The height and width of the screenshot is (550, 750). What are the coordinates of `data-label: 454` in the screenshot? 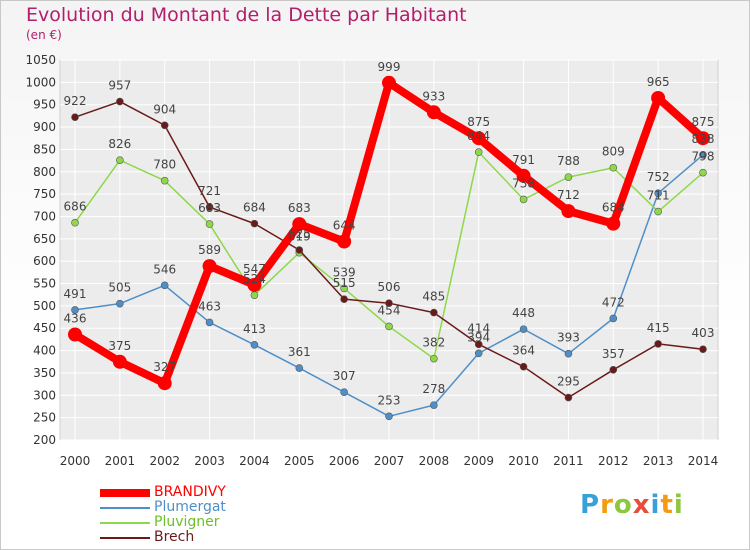 It's located at (389, 310).